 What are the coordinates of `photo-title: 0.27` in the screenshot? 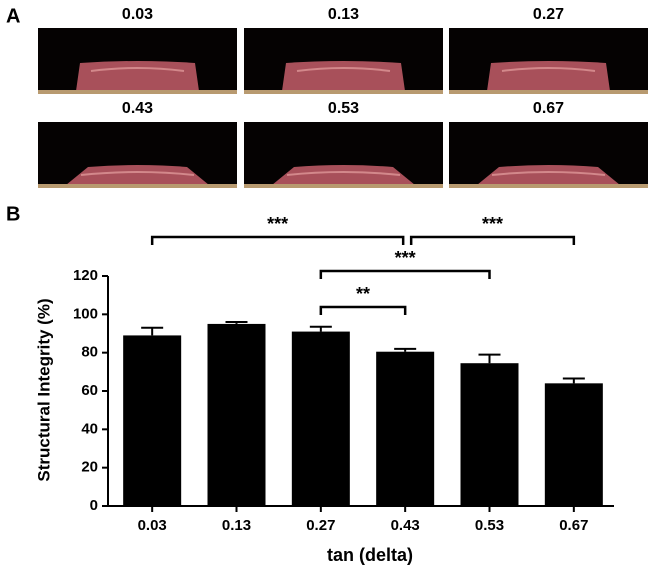 It's located at (548, 14).